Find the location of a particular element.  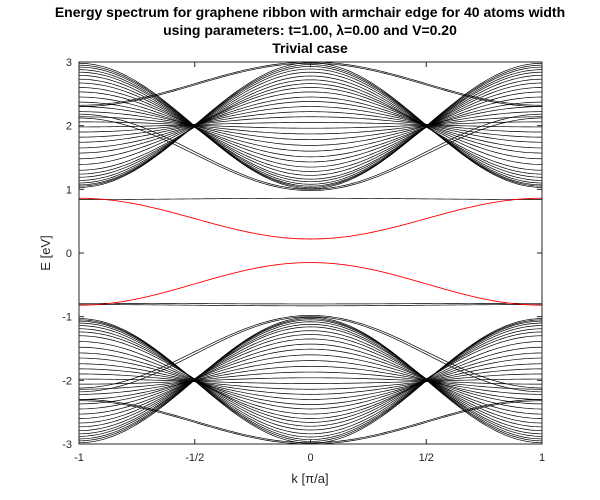

y-tick-label-4: 1 is located at coordinates (69, 190).